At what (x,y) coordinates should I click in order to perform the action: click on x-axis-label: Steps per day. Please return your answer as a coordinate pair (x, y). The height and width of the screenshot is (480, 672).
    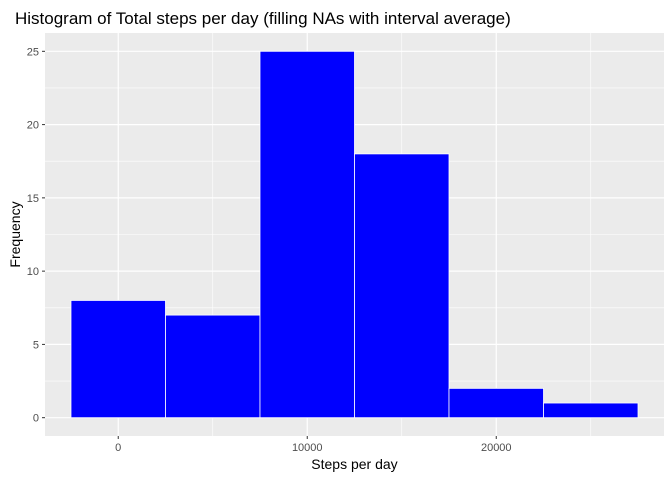
    Looking at the image, I should click on (354, 464).